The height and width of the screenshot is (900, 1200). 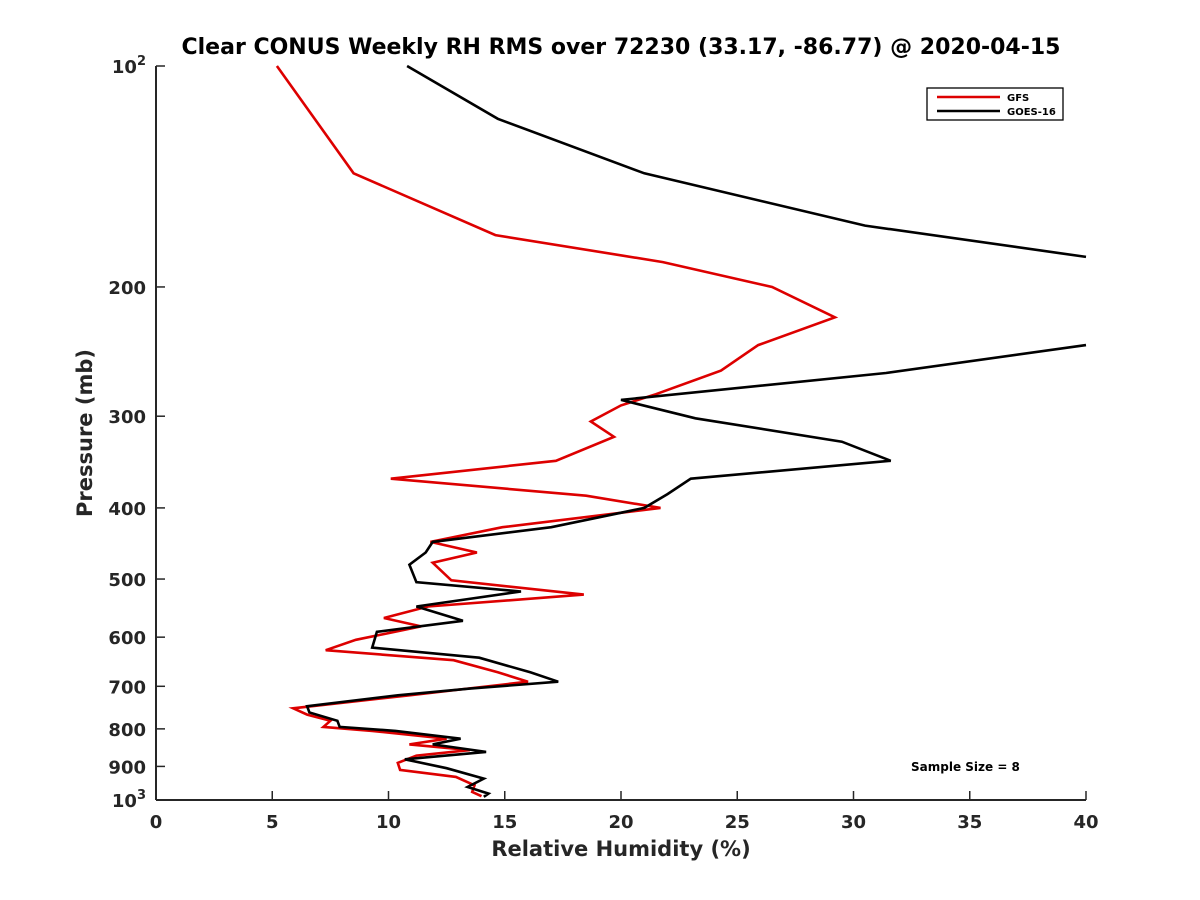 I want to click on x-tick-label: 30, so click(x=853, y=822).